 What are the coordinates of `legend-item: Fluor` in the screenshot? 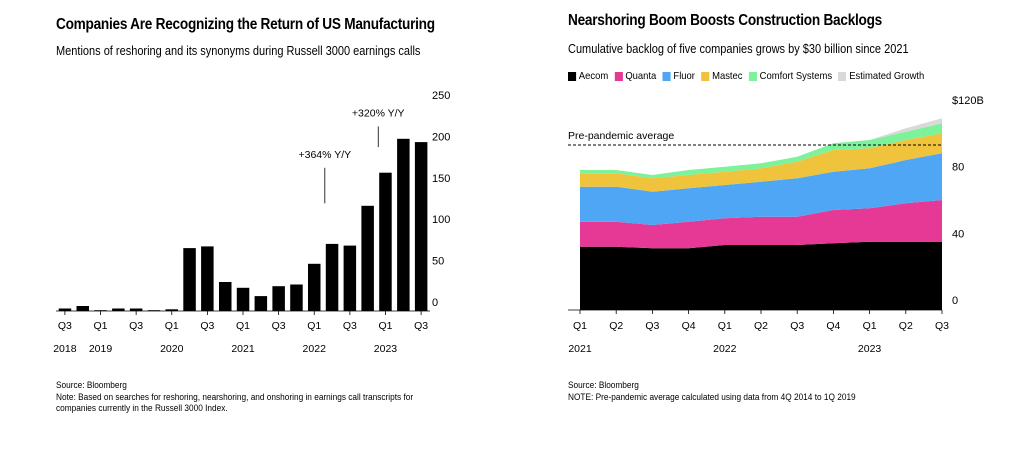 It's located at (678, 76).